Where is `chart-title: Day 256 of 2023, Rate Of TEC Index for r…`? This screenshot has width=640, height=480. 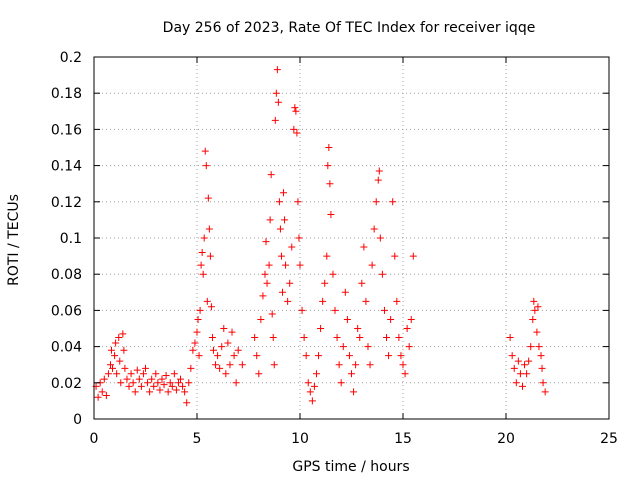
chart-title: Day 256 of 2023, Rate Of TEC Index for r… is located at coordinates (349, 28).